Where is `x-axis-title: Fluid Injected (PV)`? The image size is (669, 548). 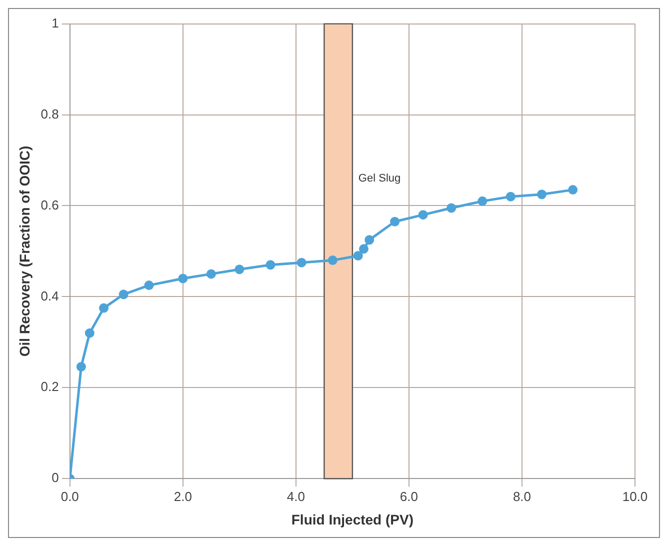
x-axis-title: Fluid Injected (PV) is located at coordinates (352, 519).